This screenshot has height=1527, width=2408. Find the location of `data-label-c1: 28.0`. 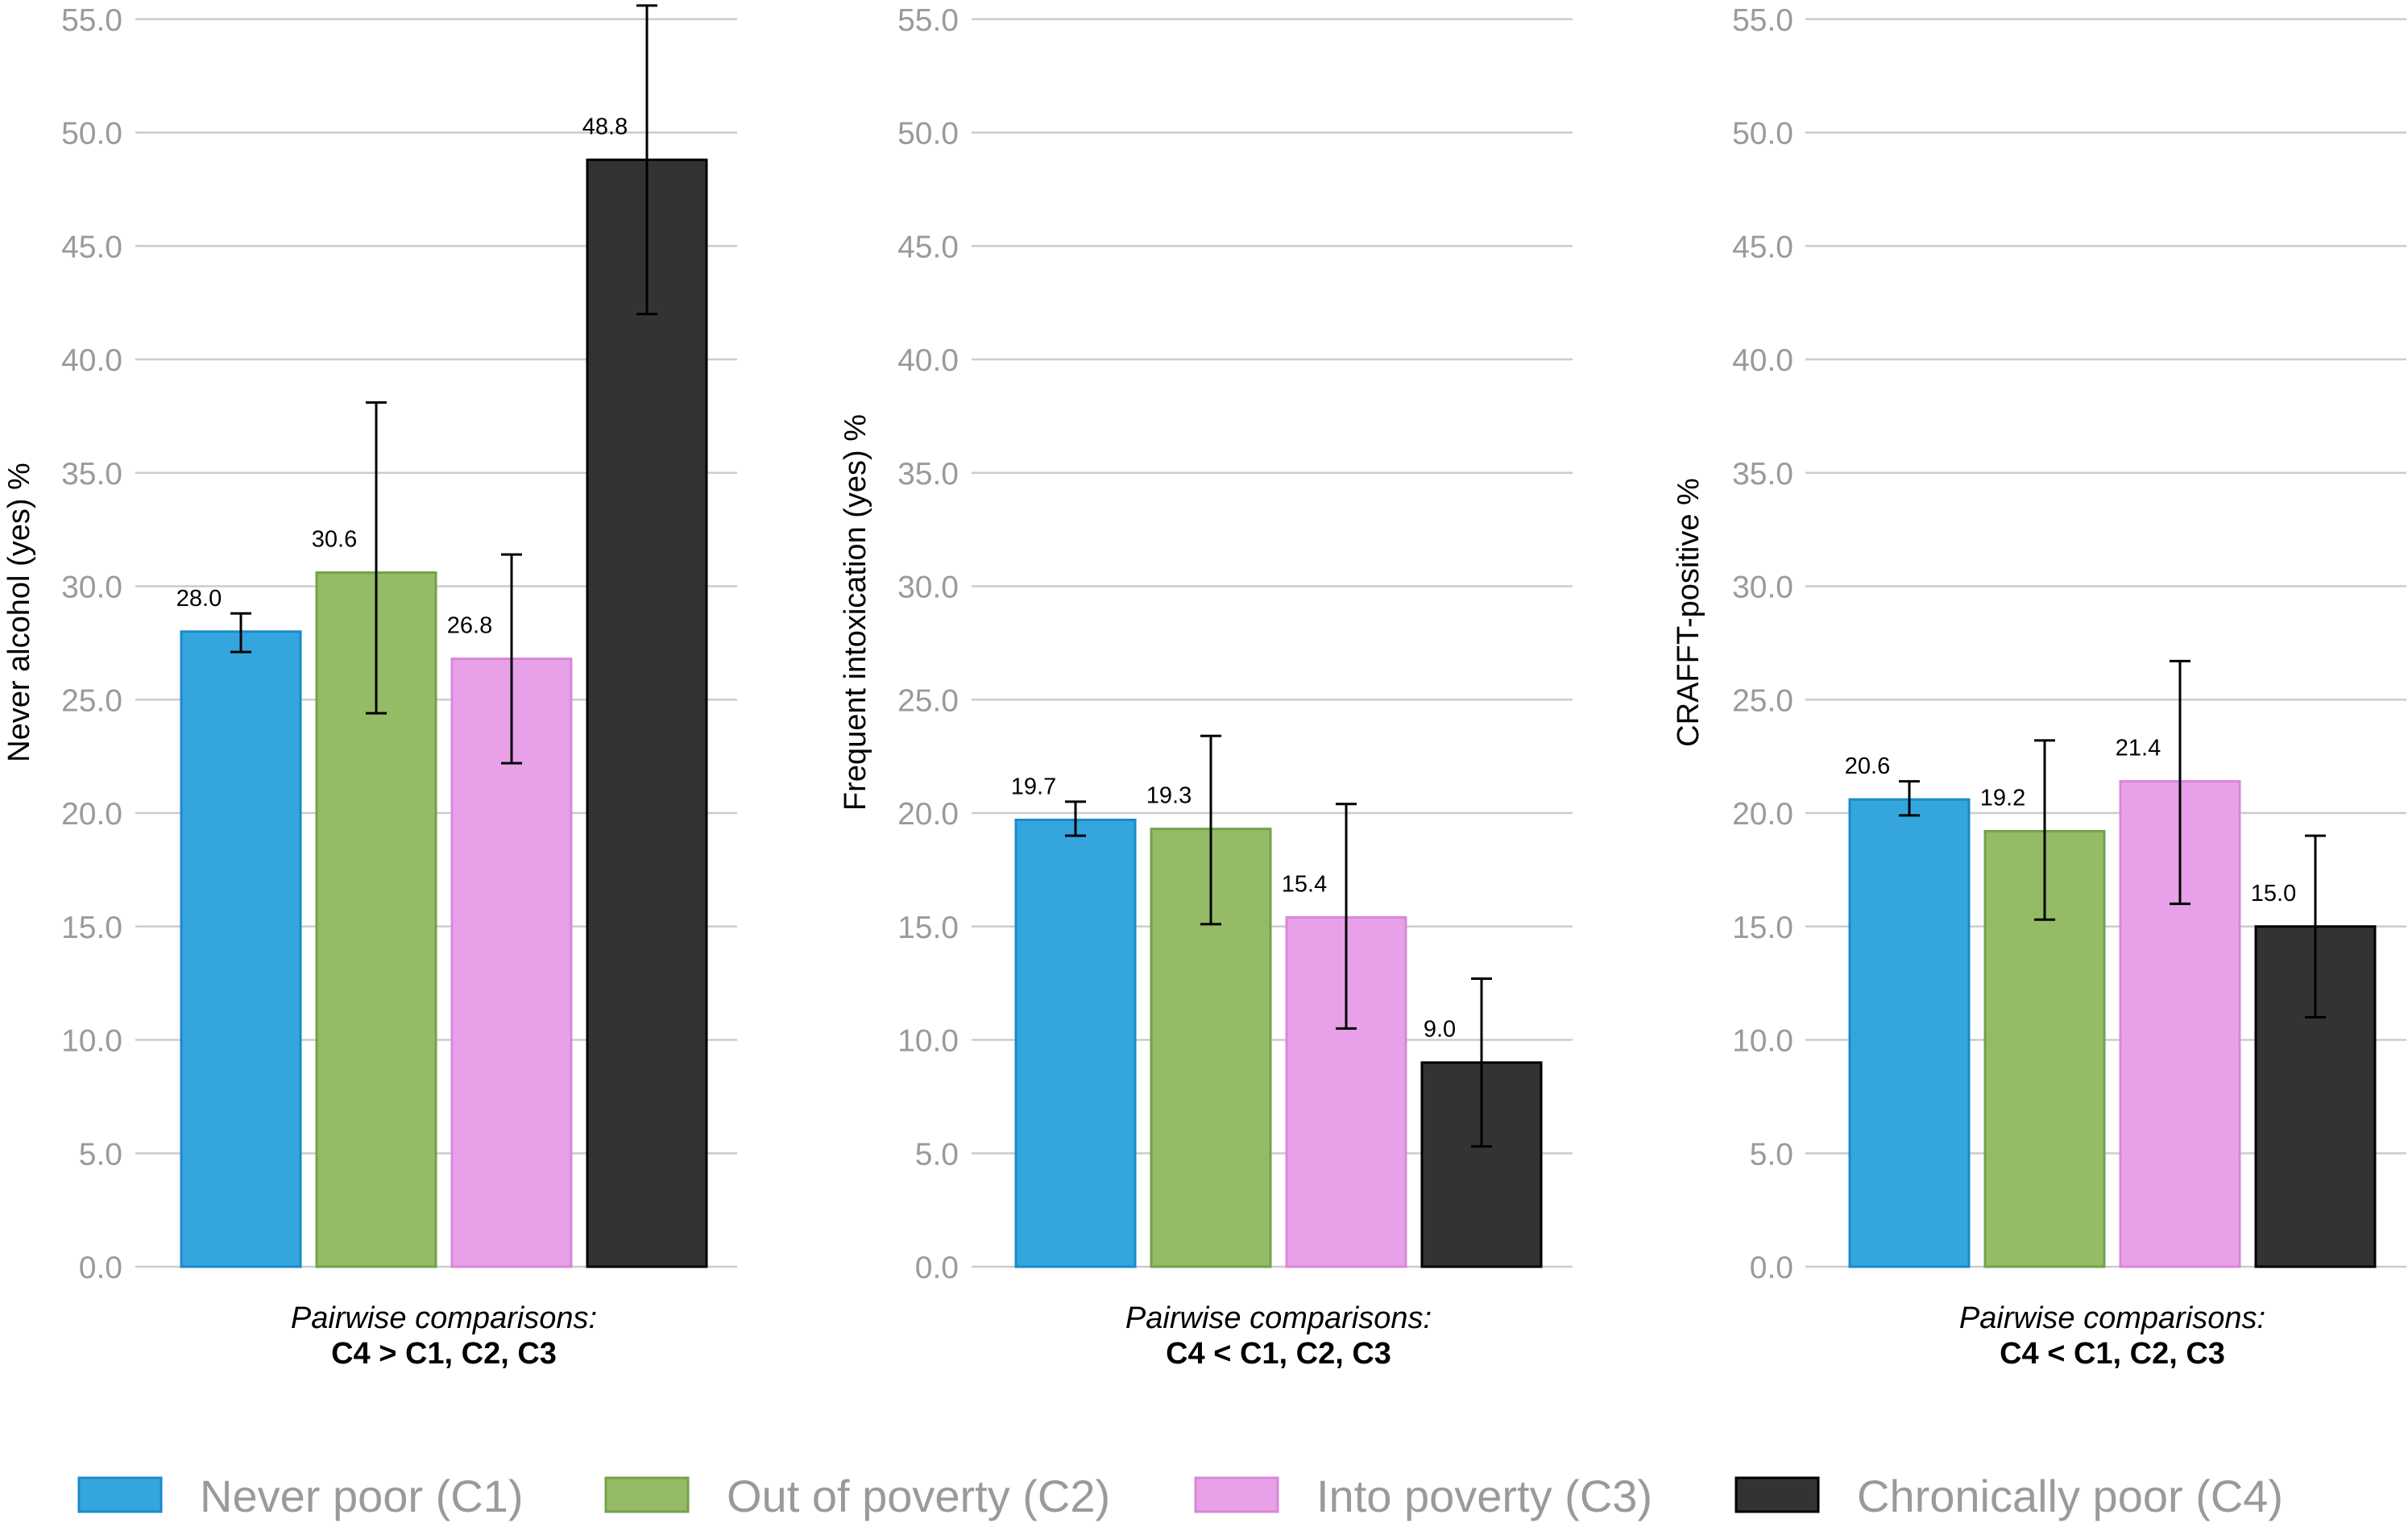

data-label-c1: 28.0 is located at coordinates (199, 599).